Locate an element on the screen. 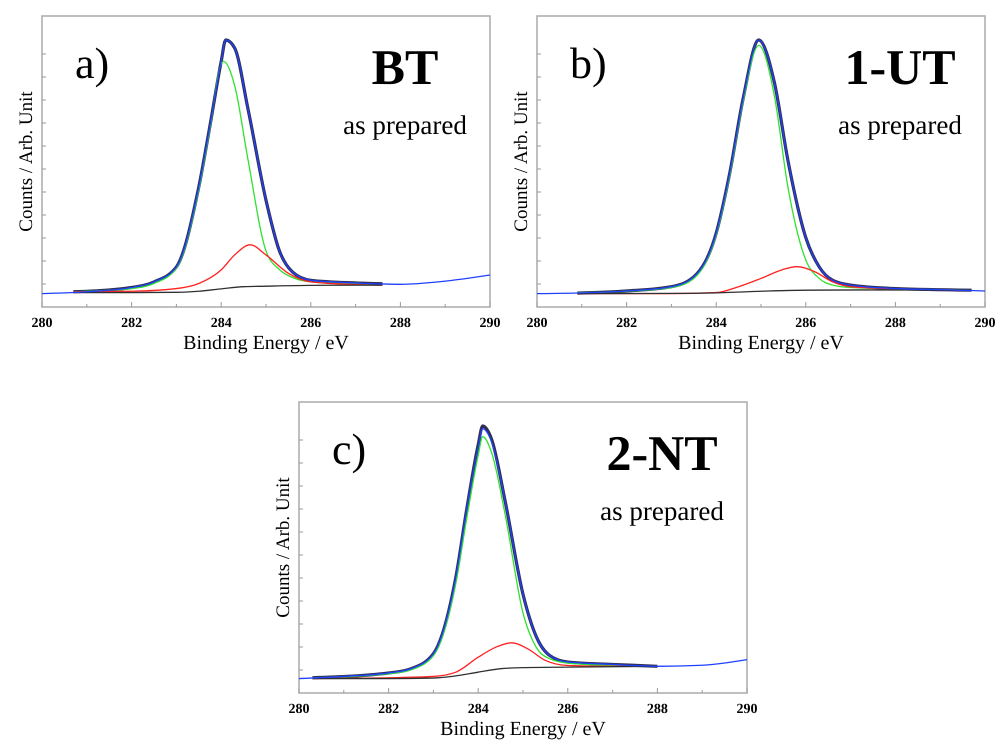 Image resolution: width=999 pixels, height=753 pixels. annotation: a) is located at coordinates (92, 63).